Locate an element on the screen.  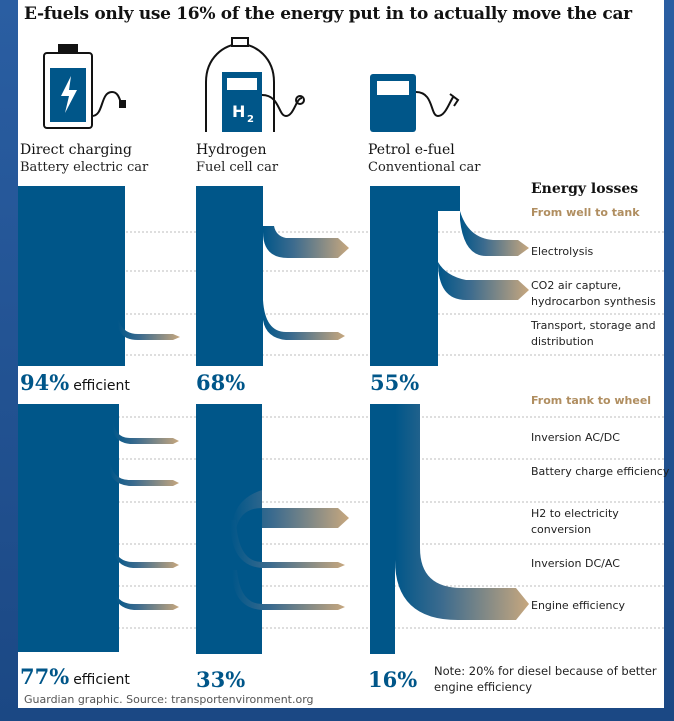
hydrogen-pump-icon: H 2 is located at coordinates (255, 84).